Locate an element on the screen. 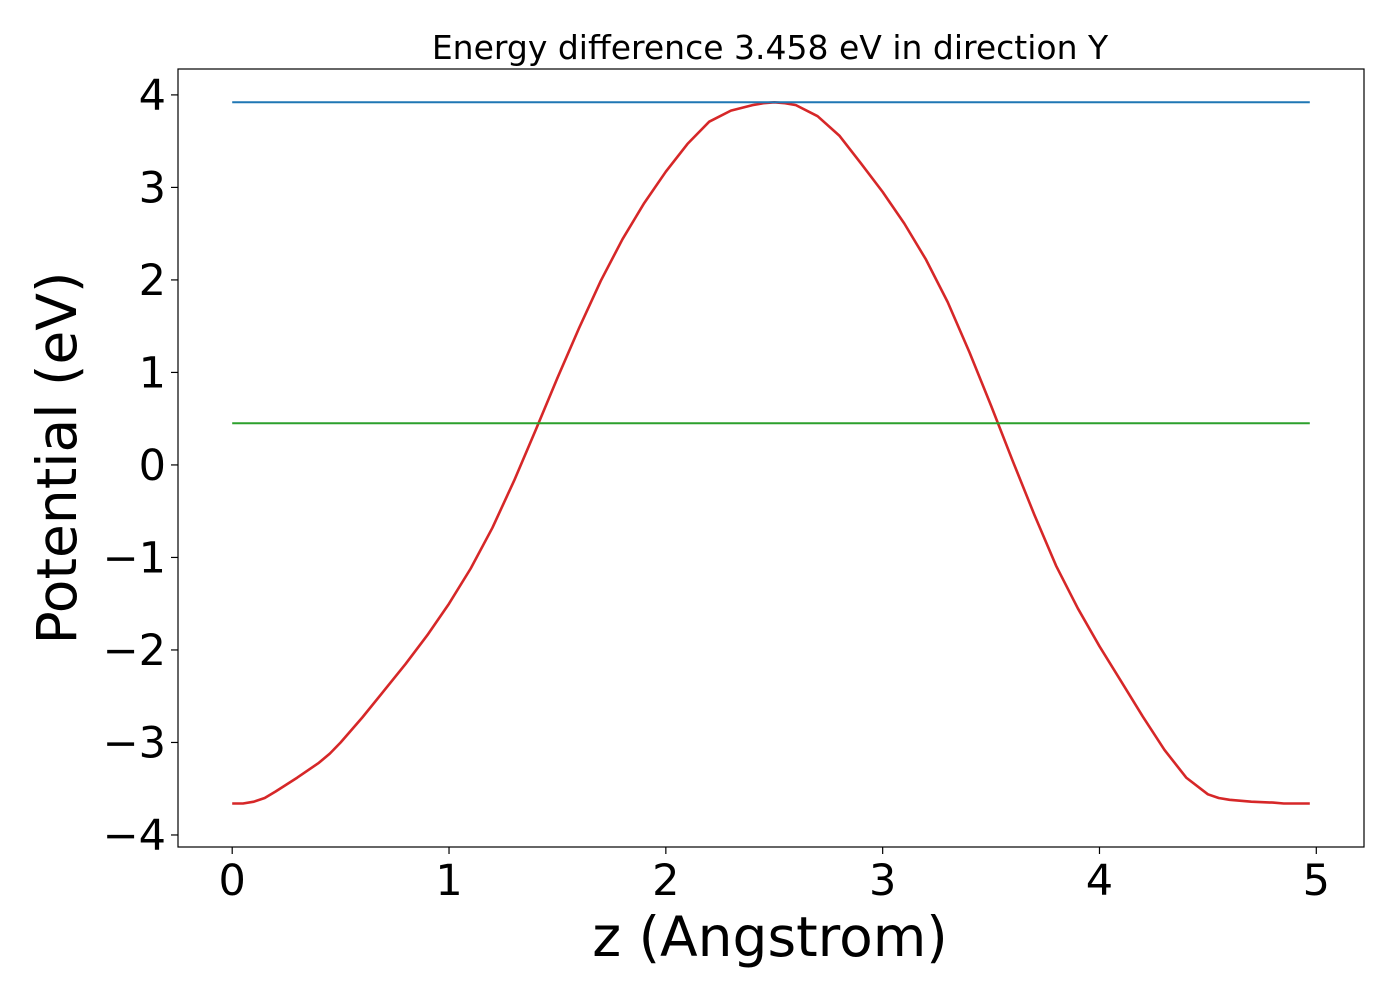  y-tick-label: 3 is located at coordinates (152, 188).